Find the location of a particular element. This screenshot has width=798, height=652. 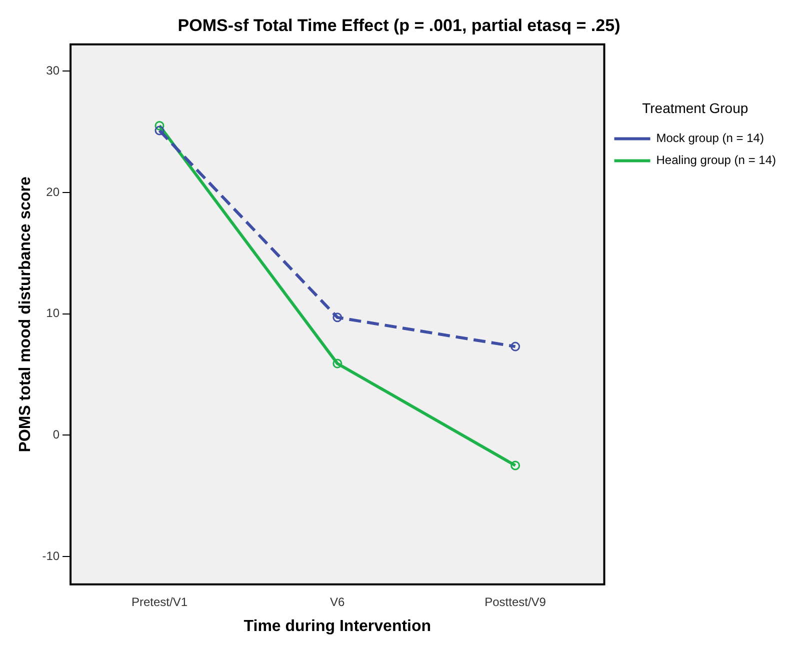

y-tick-label: 30 is located at coordinates (53, 70).